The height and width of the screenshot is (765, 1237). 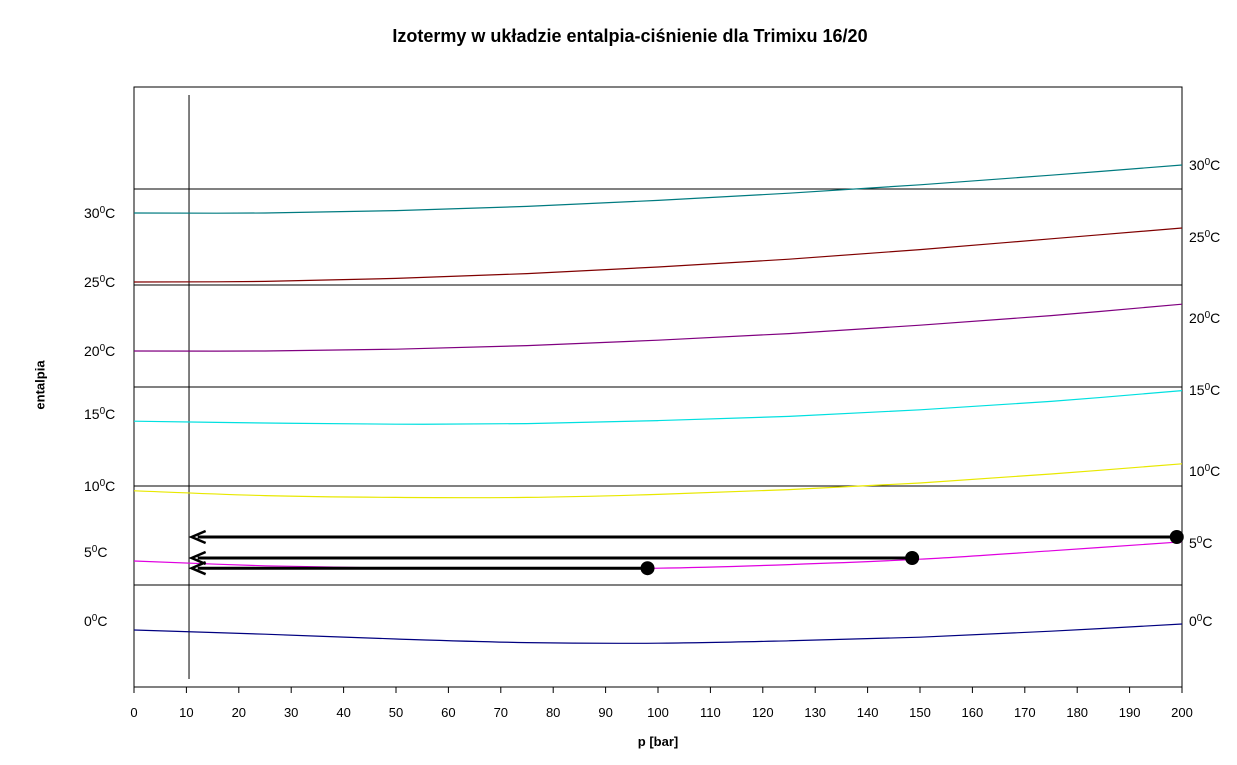 I want to click on right-temperature-label: 200C, so click(x=1204, y=318).